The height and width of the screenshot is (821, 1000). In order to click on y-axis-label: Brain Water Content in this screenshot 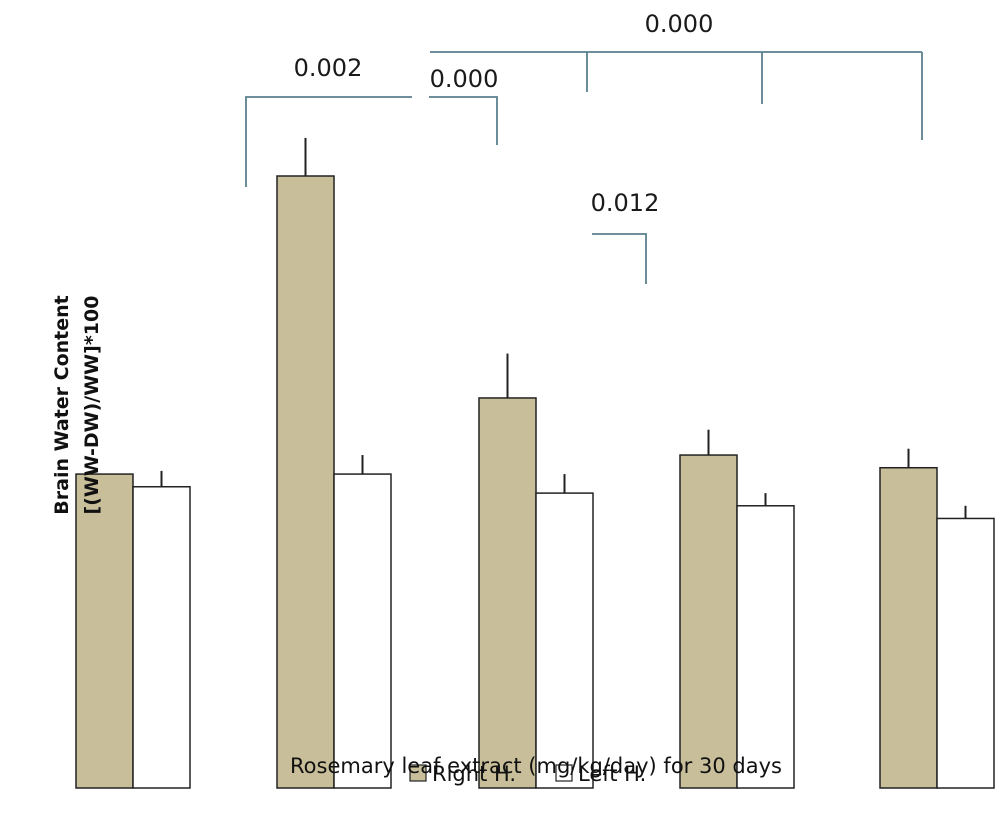, I will do `click(62, 404)`.